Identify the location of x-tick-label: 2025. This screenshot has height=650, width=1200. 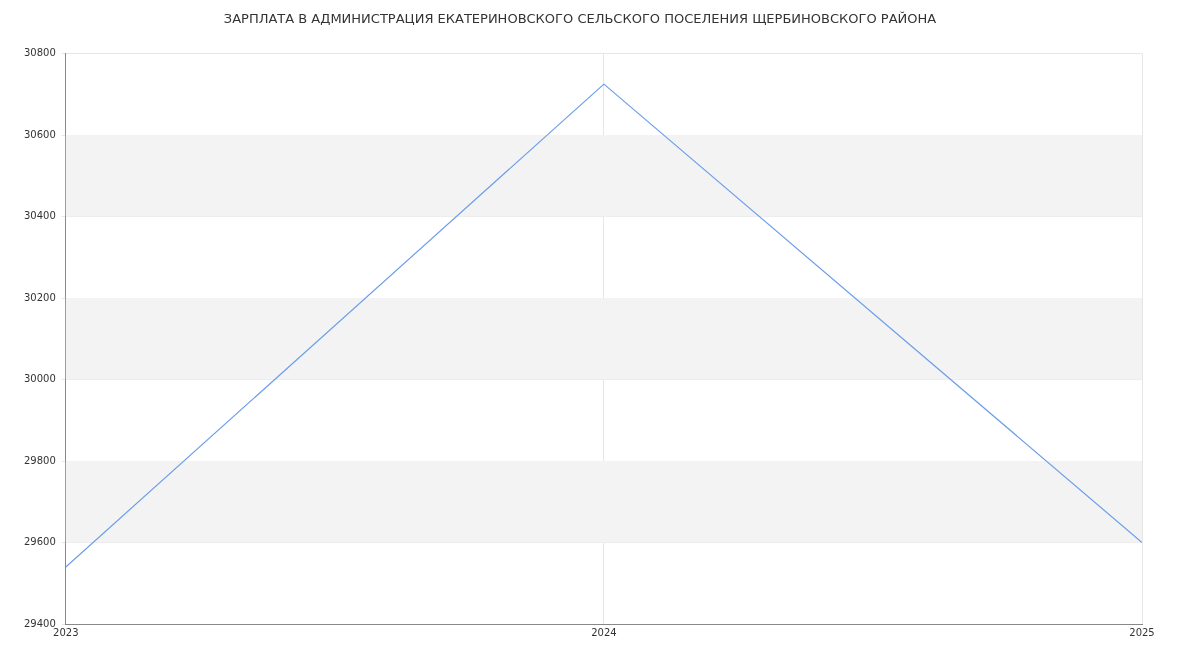
(1142, 632).